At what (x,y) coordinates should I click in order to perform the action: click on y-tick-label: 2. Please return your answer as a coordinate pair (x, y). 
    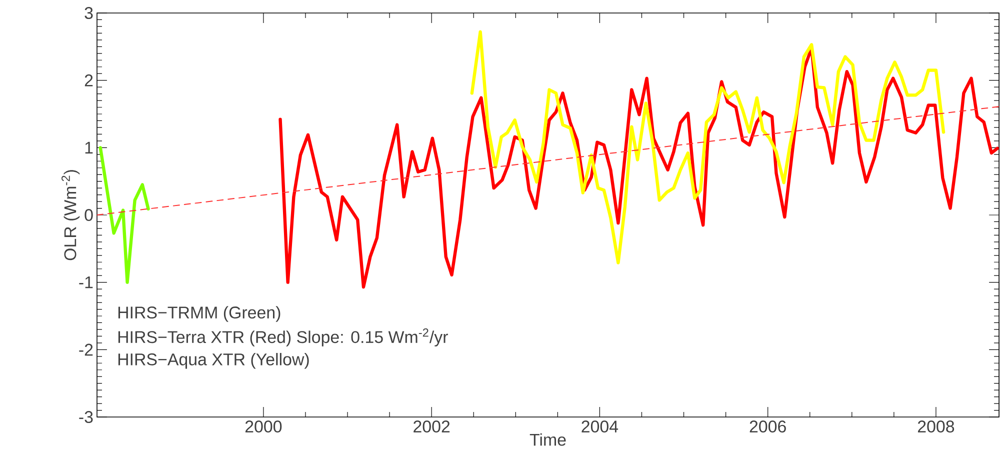
    Looking at the image, I should click on (88, 80).